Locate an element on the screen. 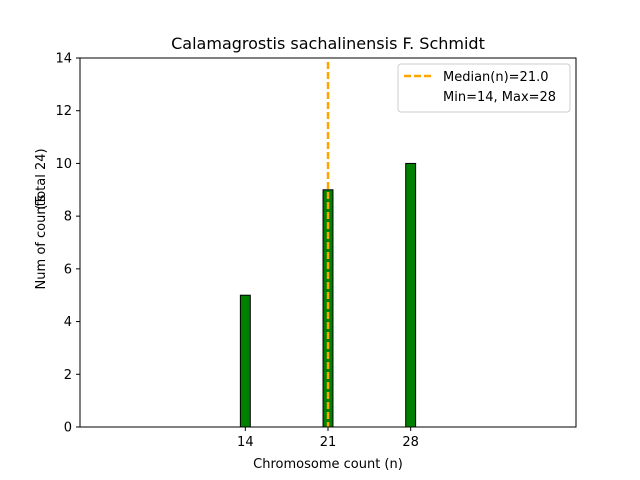  y-axis-total-note: (Total 24) is located at coordinates (41, 178).